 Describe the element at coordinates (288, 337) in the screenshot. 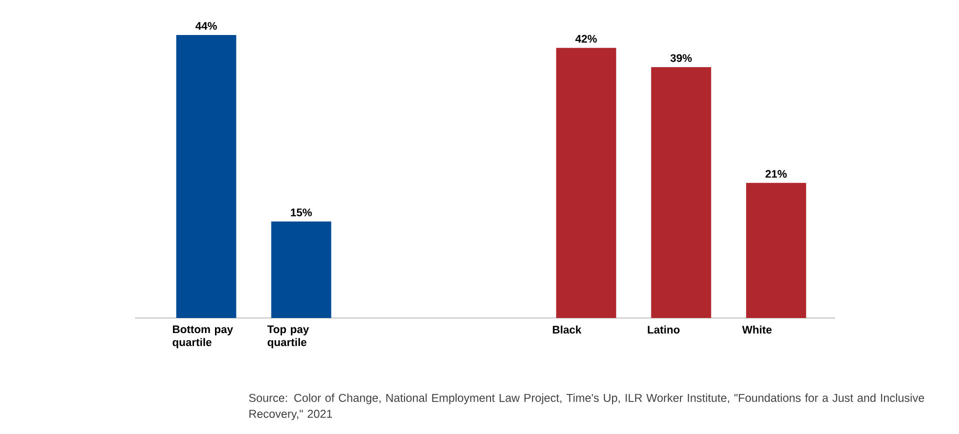

I see `x-tick-label: Top pay quartile` at that location.